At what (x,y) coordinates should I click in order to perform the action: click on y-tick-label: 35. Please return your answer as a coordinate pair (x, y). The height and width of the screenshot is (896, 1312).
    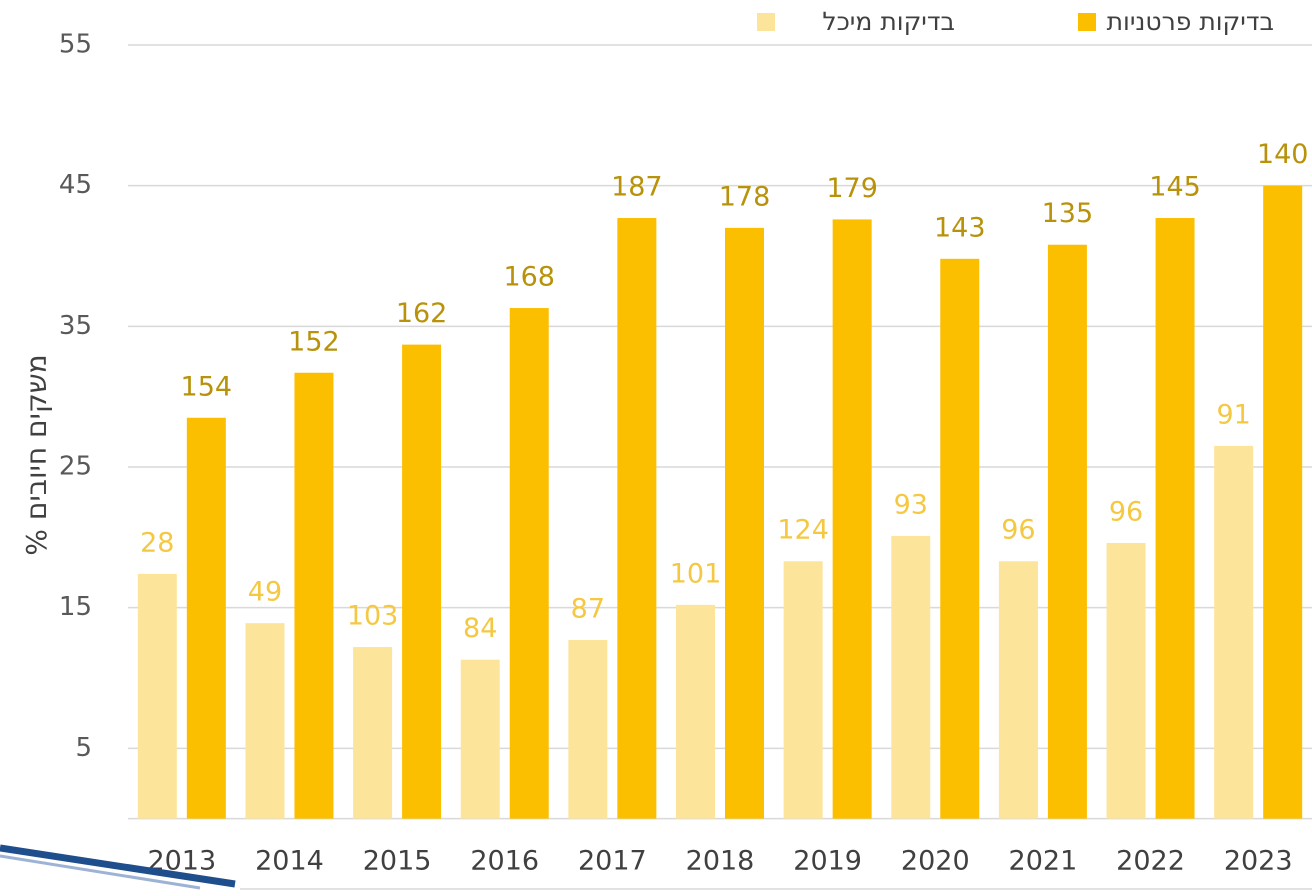
    Looking at the image, I should click on (75, 326).